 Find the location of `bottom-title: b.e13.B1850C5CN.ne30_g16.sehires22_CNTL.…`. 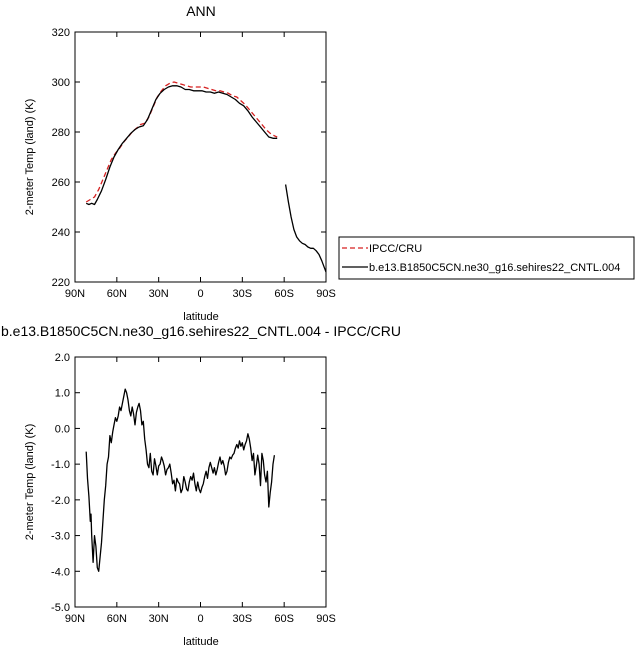

bottom-title: b.e13.B1850C5CN.ne30_g16.sehires22_CNTL.… is located at coordinates (201, 331).